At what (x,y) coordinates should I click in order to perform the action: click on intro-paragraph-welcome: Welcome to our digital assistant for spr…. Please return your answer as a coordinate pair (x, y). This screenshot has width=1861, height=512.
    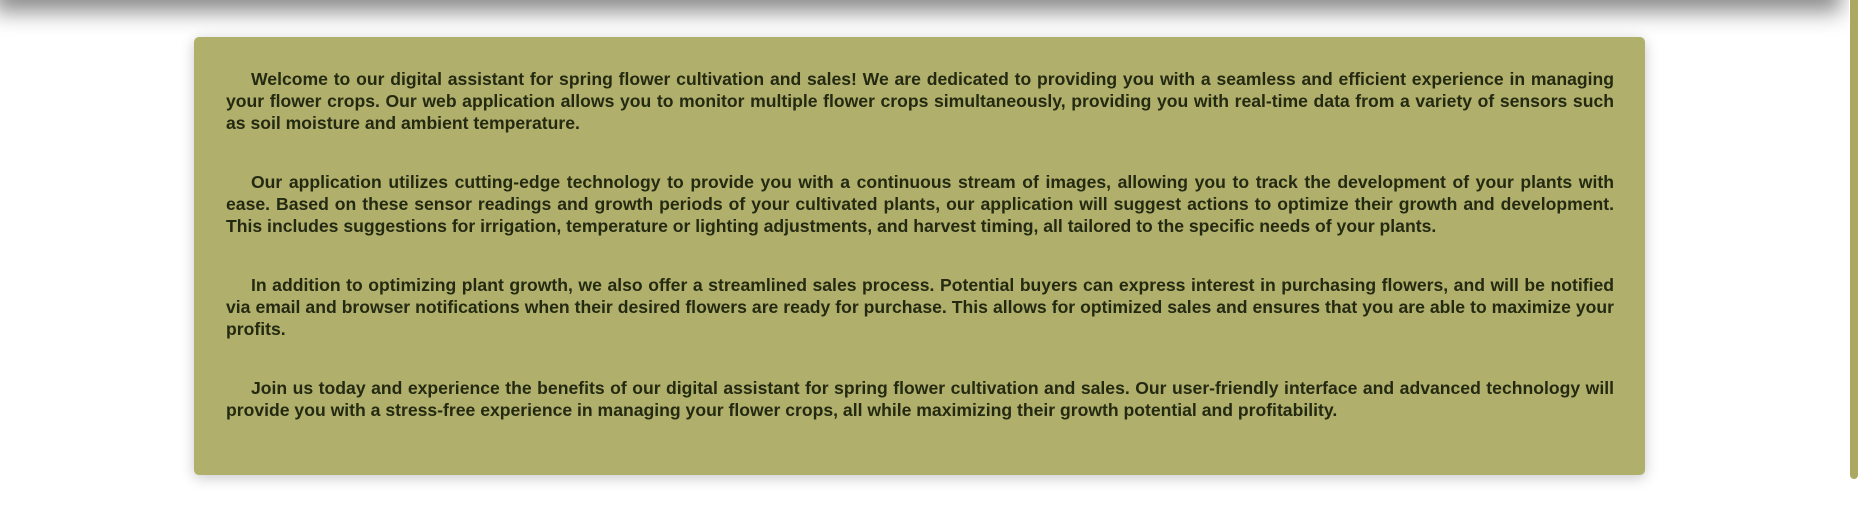
    Looking at the image, I should click on (920, 101).